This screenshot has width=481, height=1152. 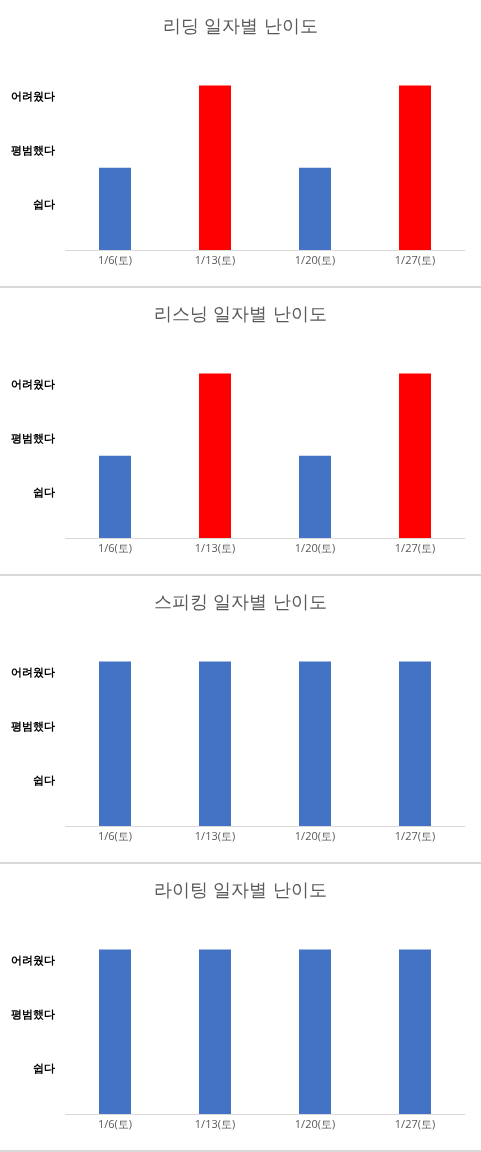 What do you see at coordinates (240, 26) in the screenshot?
I see `chart-title: 리딩 일자별 난이도` at bounding box center [240, 26].